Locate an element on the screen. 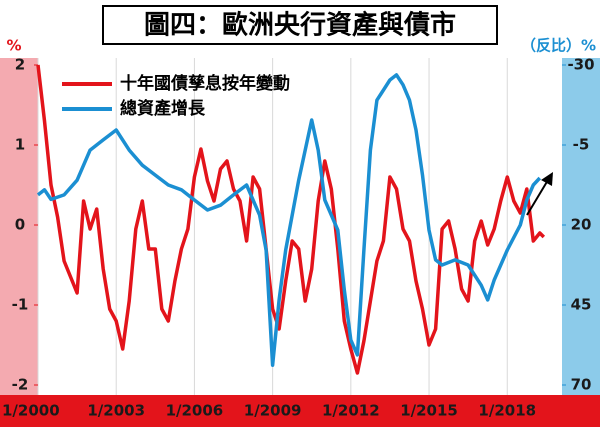 This screenshot has height=427, width=600. y-tick-label: 1 is located at coordinates (20, 145).